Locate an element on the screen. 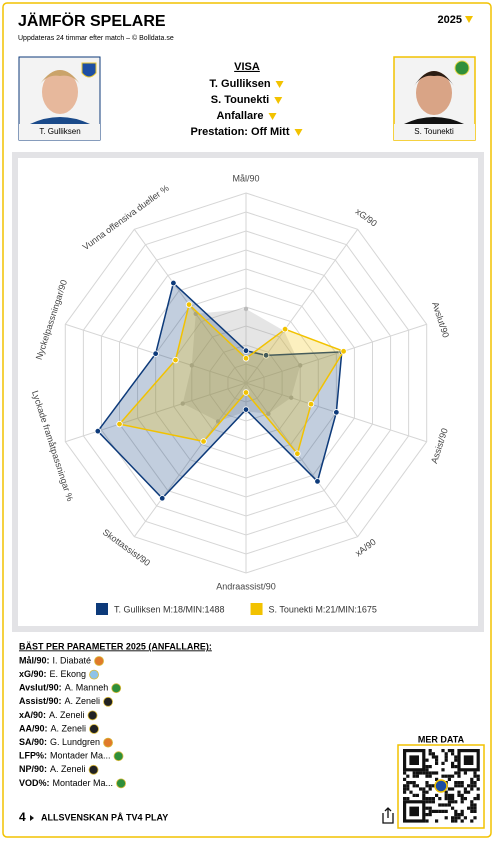 The width and height of the screenshot is (495, 847). share-icon is located at coordinates (388, 815).